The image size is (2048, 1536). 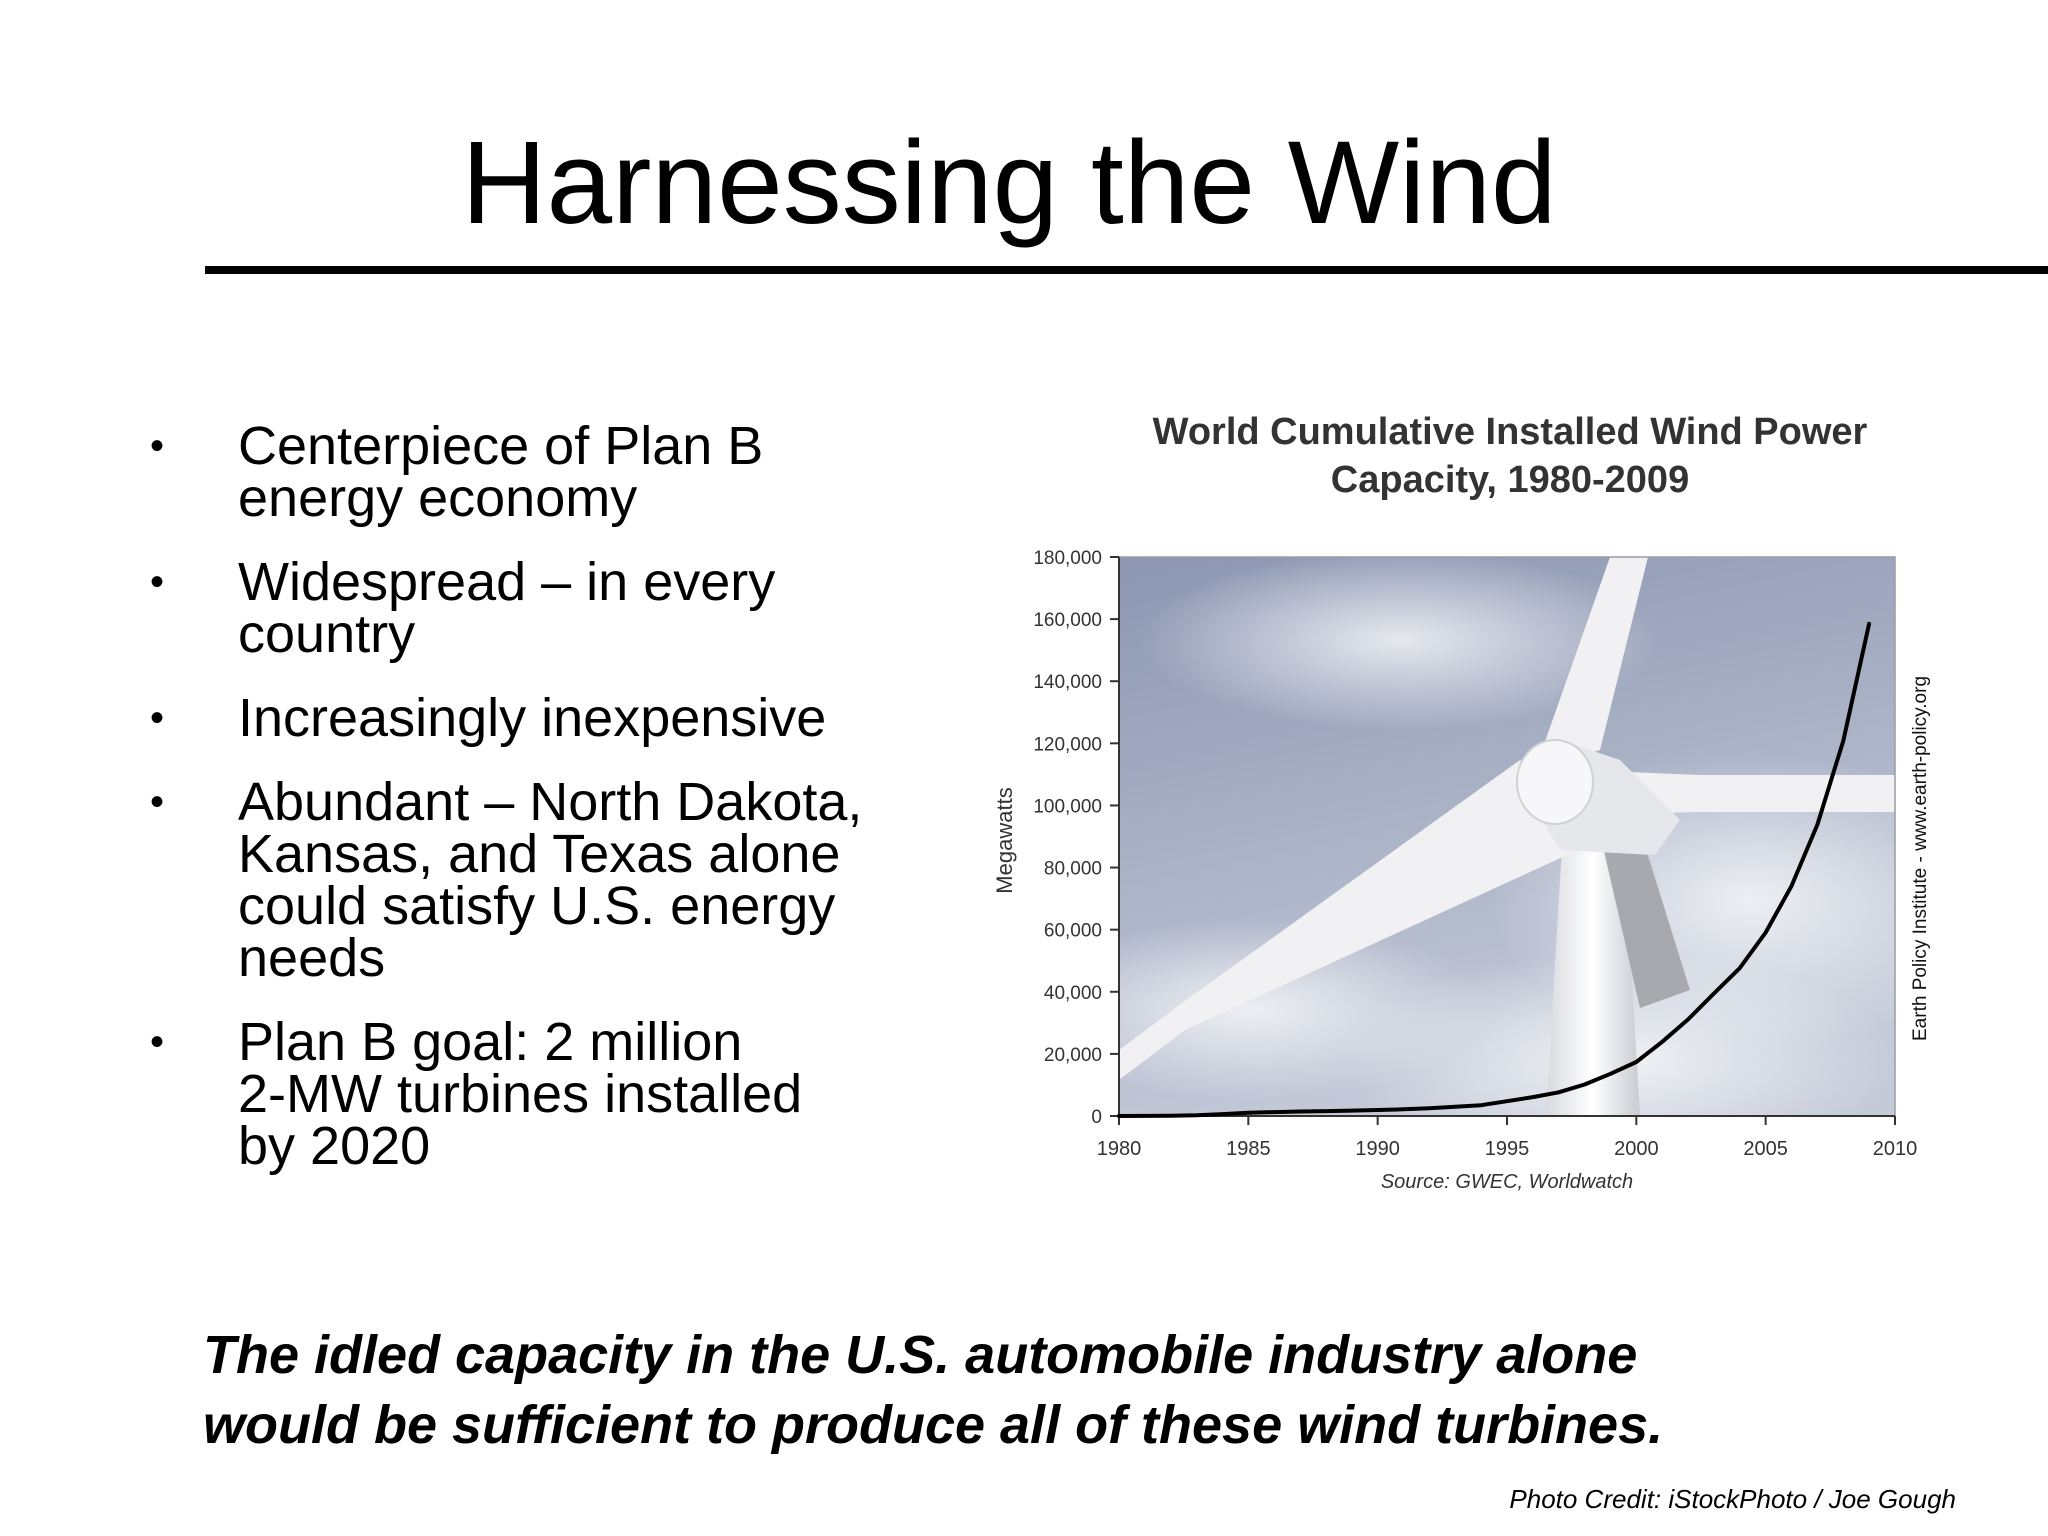 I want to click on y-tick-label: 120,000, so click(x=1067, y=744).